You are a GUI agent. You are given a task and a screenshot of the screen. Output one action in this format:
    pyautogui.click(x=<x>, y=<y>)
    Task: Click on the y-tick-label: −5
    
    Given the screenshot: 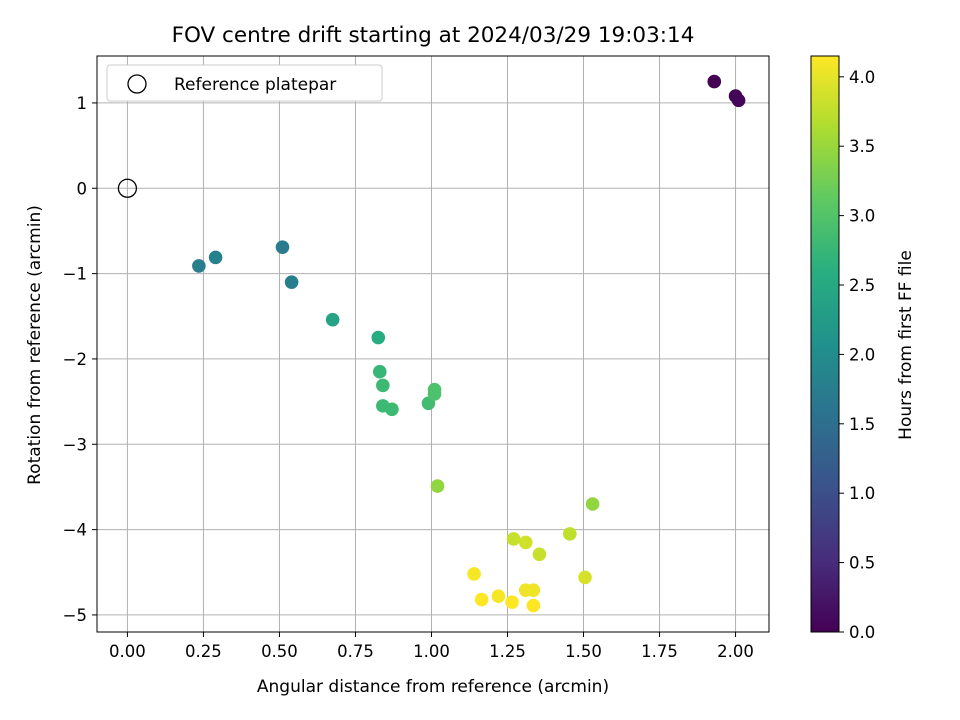 What is the action you would take?
    pyautogui.click(x=75, y=615)
    